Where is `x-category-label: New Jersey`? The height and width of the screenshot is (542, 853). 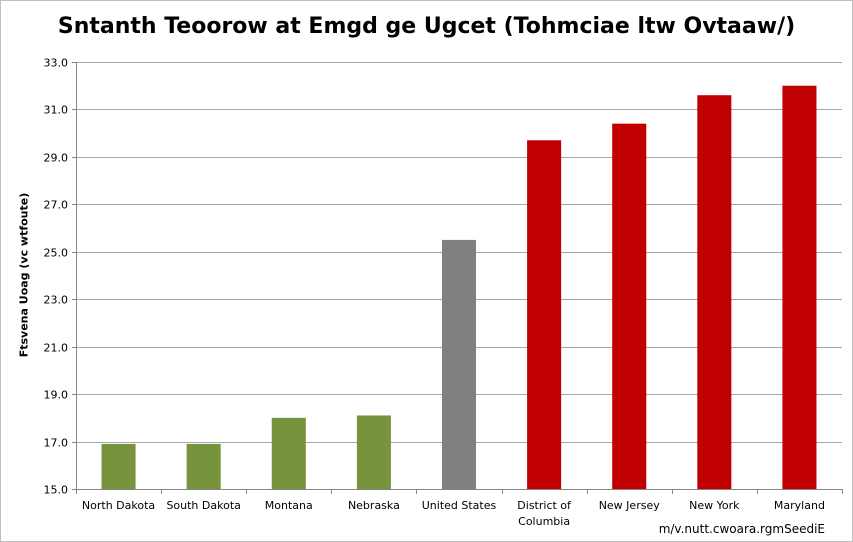 x-category-label: New Jersey is located at coordinates (630, 505).